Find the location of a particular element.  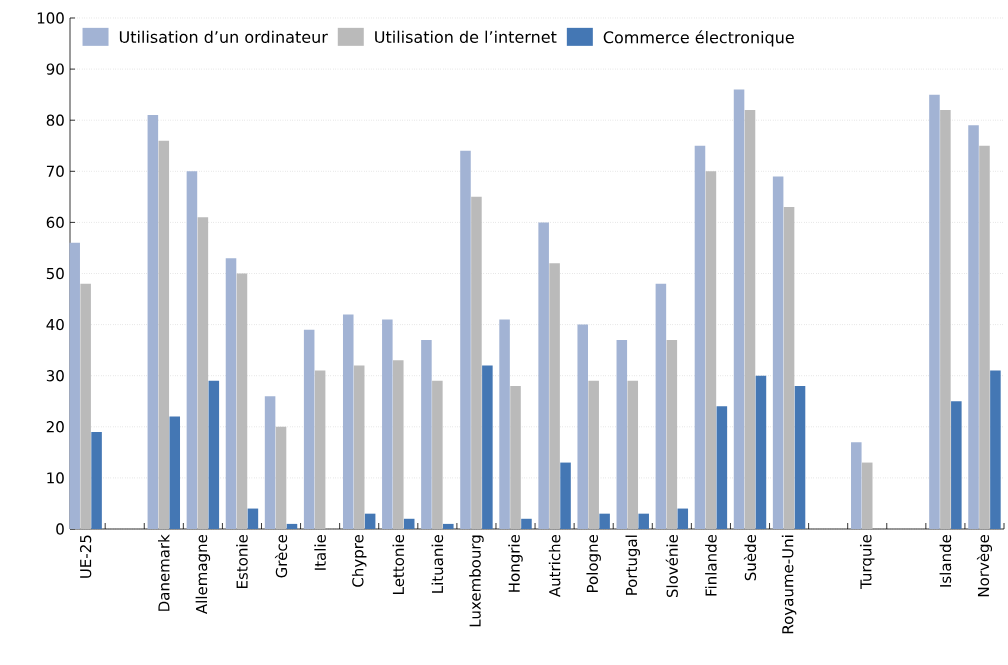

x-tick-label: Grèce is located at coordinates (281, 556).